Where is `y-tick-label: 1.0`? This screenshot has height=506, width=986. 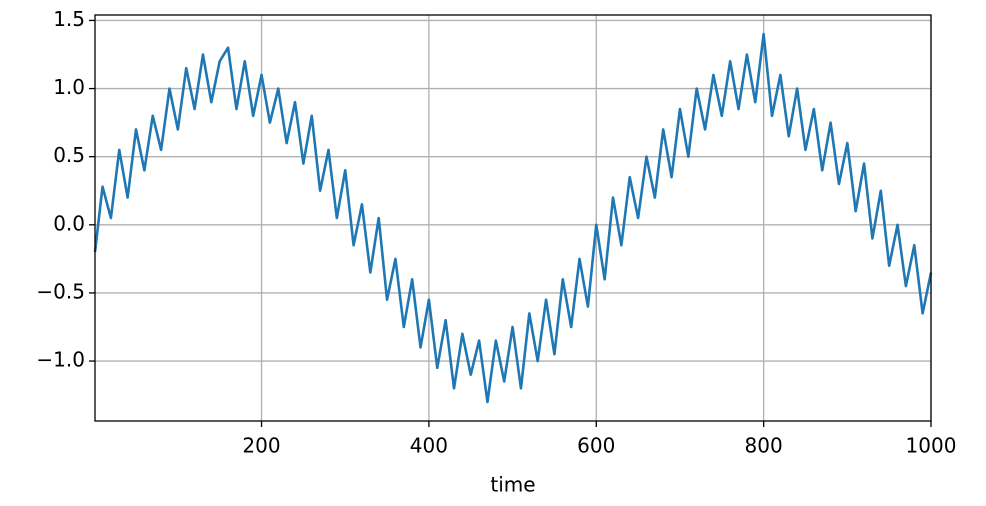
y-tick-label: 1.0 is located at coordinates (69, 87).